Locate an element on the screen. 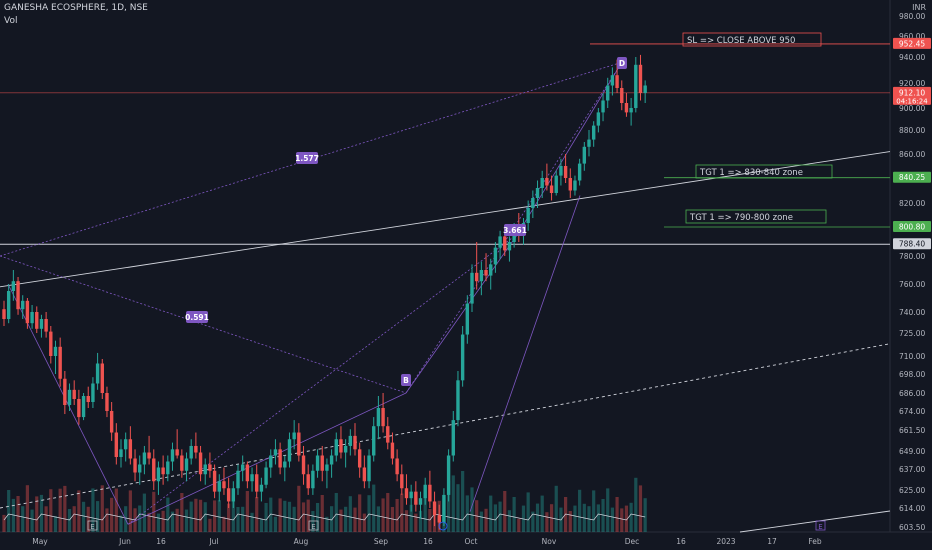 Image resolution: width=932 pixels, height=550 pixels. pattern-ratio-label: 1.577 is located at coordinates (307, 158).